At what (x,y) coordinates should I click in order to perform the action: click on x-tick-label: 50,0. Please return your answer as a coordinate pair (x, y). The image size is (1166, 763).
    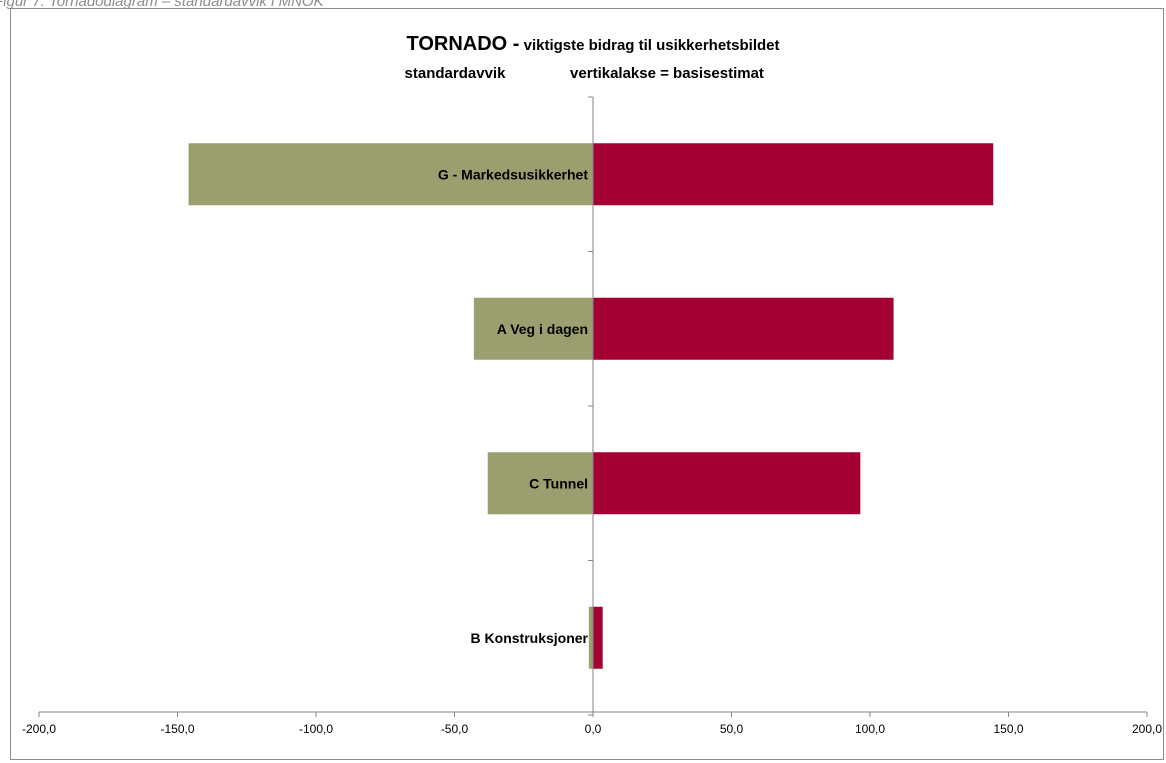
    Looking at the image, I should click on (732, 729).